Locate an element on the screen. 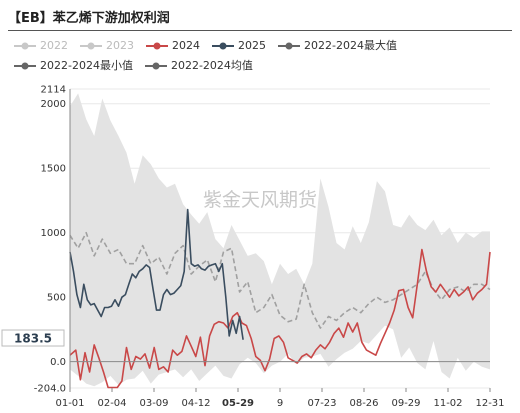 This screenshot has height=413, width=520. watermark-text: 紫金天风期货 is located at coordinates (260, 200).